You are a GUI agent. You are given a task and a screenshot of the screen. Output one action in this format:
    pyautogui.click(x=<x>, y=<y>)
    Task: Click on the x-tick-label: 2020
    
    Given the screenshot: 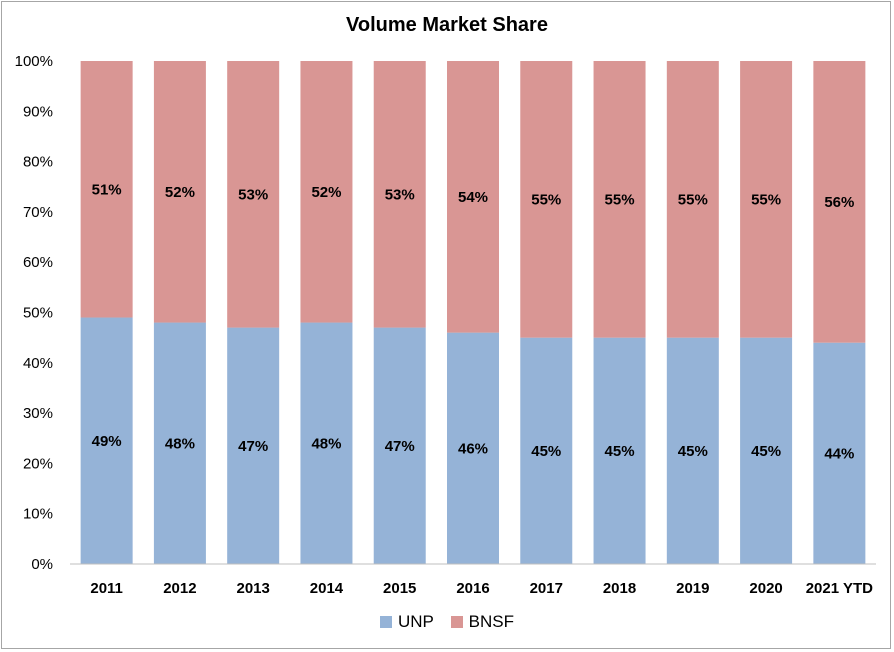 What is the action you would take?
    pyautogui.click(x=765, y=588)
    